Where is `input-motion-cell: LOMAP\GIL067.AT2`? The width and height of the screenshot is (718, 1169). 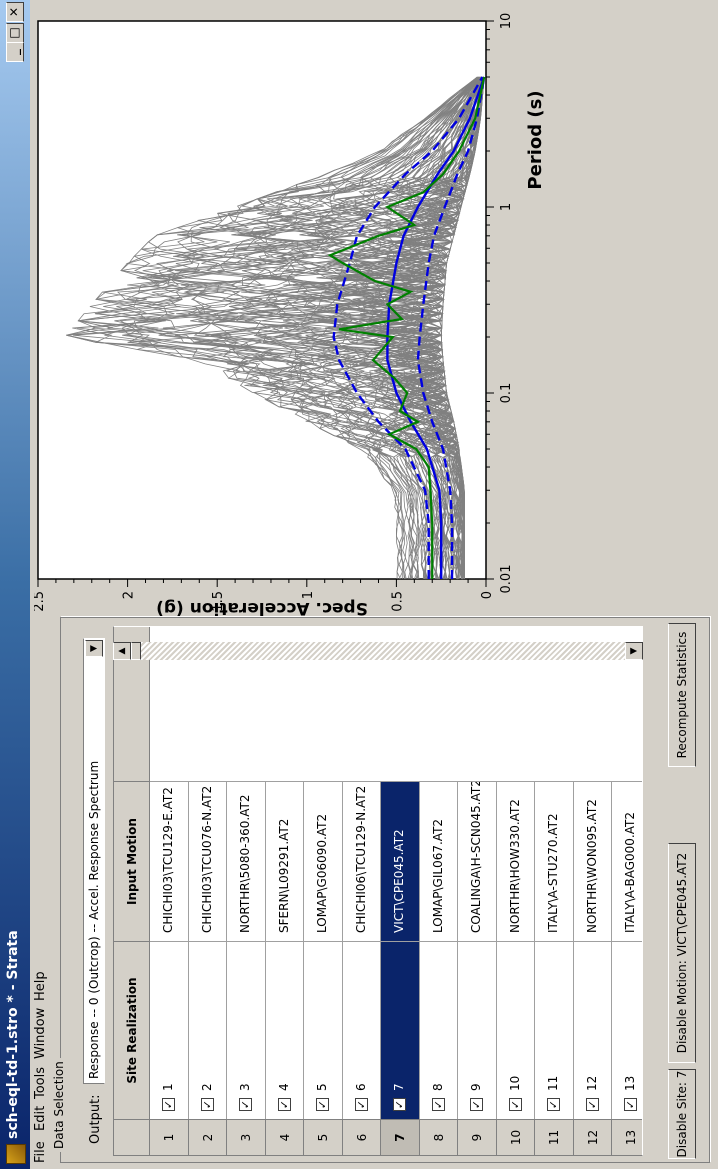
input-motion-cell: LOMAP\GIL067.AT2 is located at coordinates (438, 861).